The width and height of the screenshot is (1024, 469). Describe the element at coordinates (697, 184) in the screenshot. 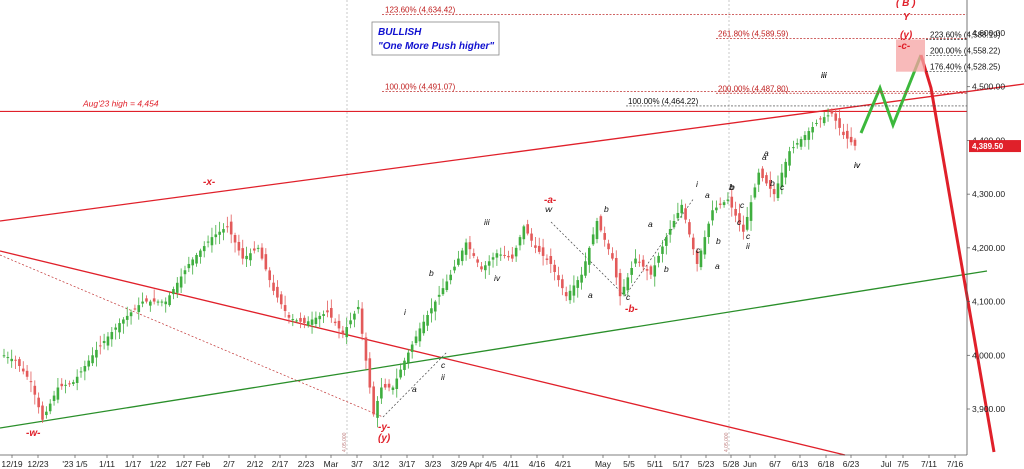

I see `wave-label: i` at that location.